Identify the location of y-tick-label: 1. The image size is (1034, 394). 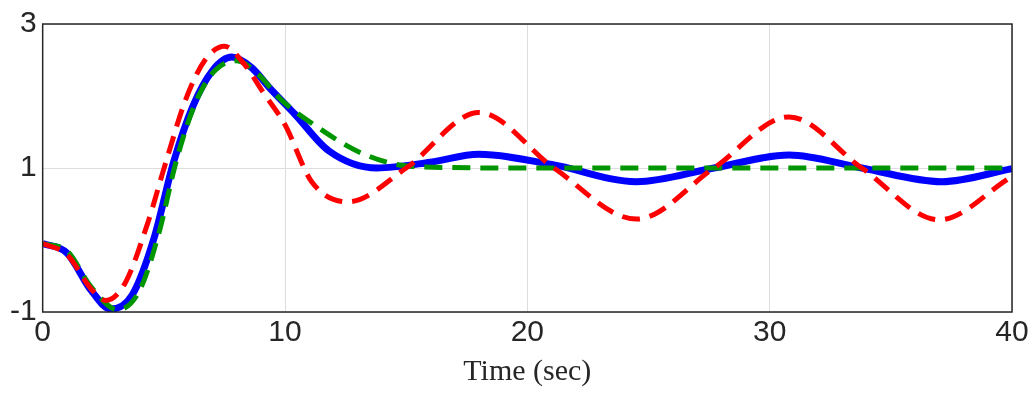
(28, 166).